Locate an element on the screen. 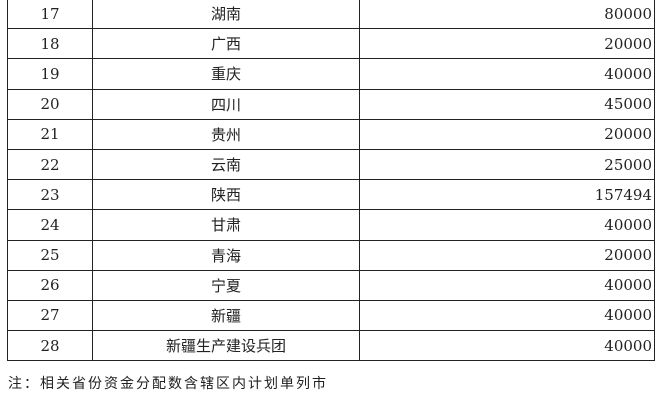  table-row: 28 新疆生产建设兵团 40000 is located at coordinates (331, 346).